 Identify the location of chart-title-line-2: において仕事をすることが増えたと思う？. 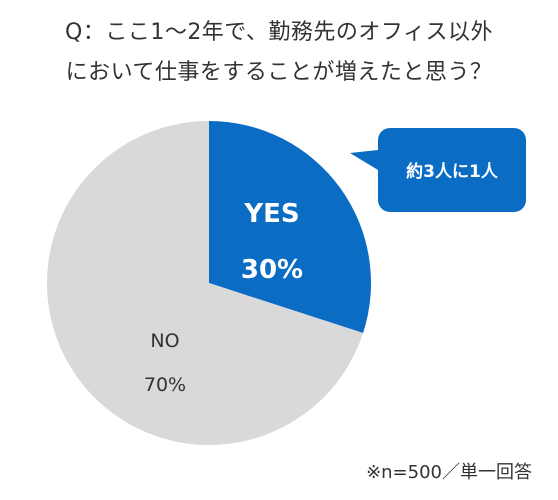
(279, 72).